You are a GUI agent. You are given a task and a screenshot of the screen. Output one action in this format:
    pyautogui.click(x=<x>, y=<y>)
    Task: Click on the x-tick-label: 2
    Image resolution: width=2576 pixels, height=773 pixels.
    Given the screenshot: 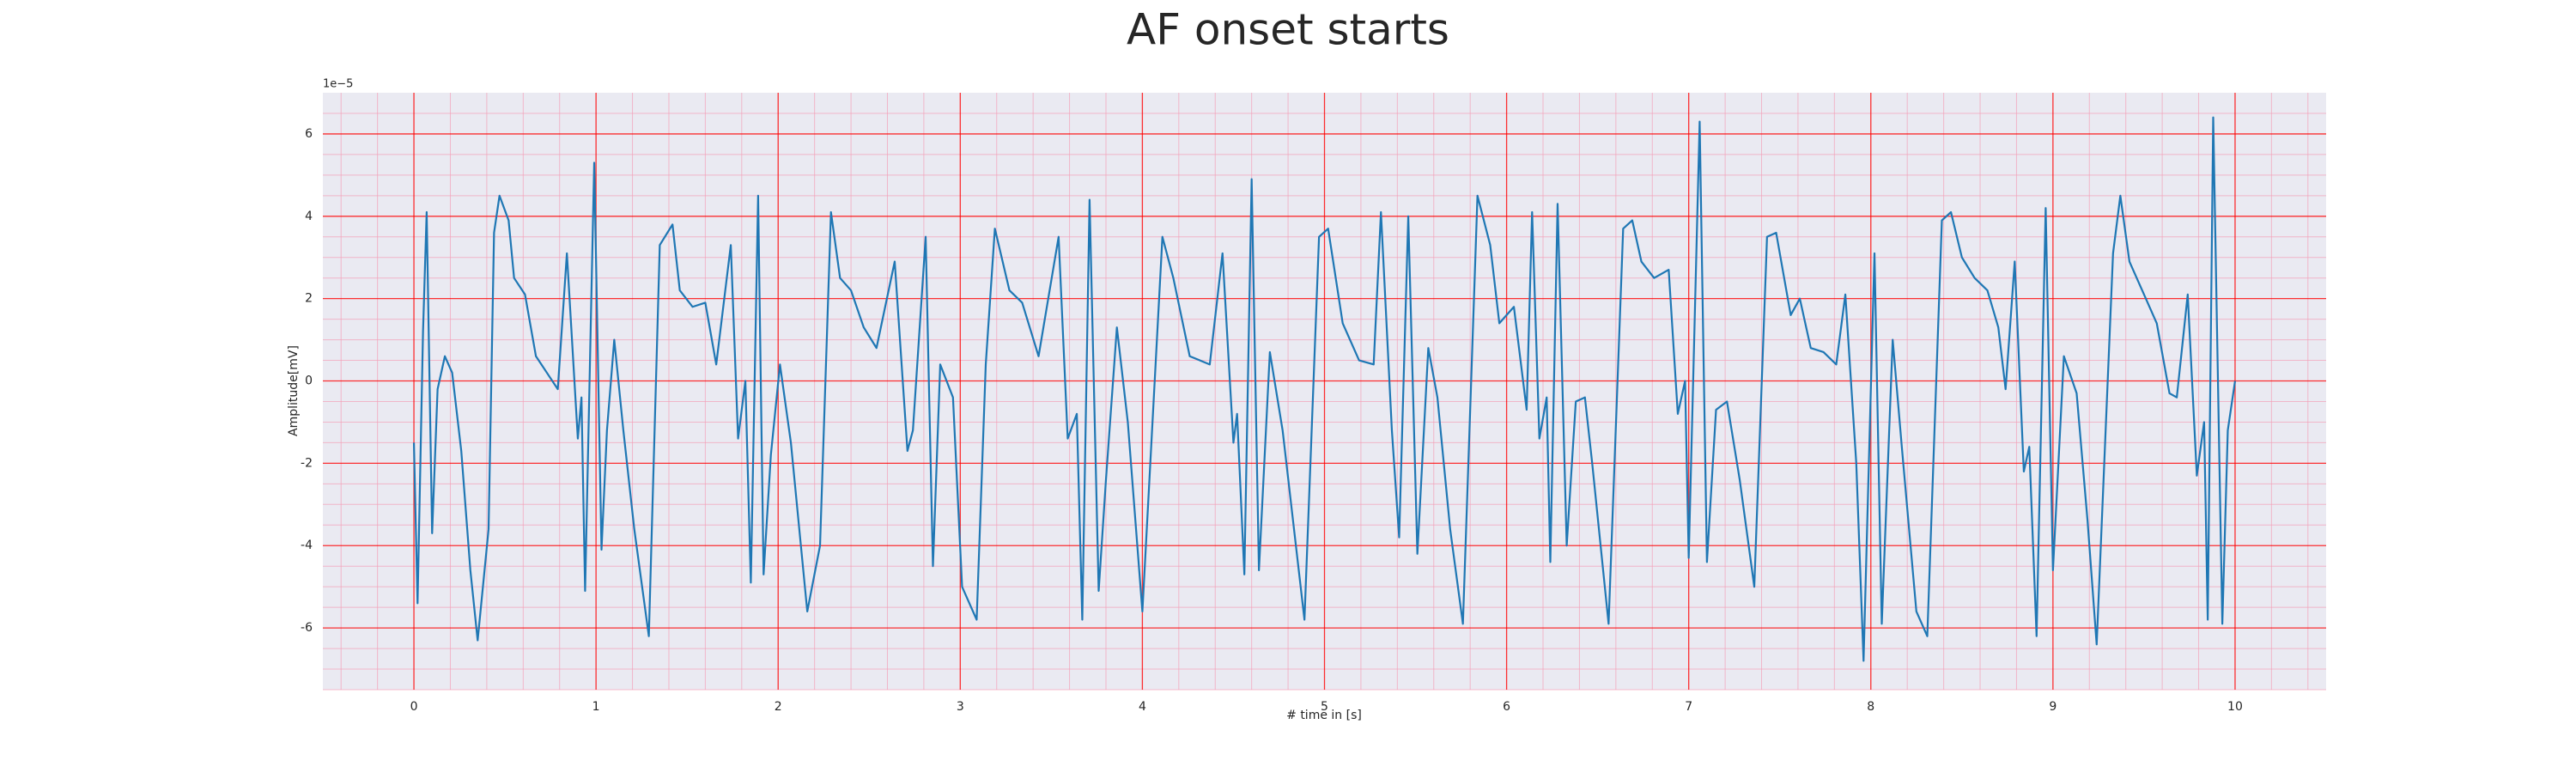 What is the action you would take?
    pyautogui.click(x=779, y=707)
    